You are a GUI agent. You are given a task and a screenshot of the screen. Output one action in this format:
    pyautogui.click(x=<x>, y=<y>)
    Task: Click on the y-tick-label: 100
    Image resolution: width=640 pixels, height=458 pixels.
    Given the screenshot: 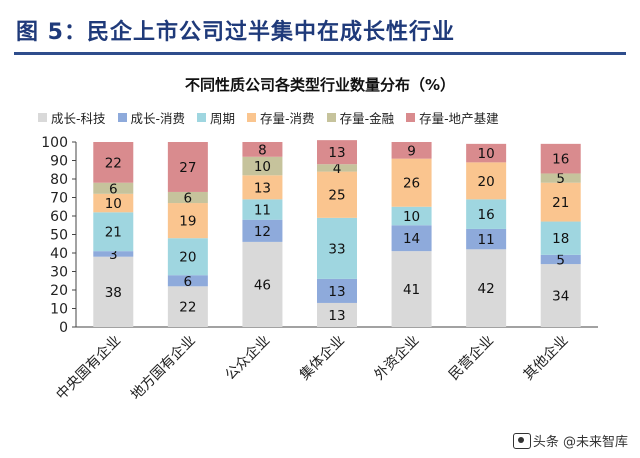 What is the action you would take?
    pyautogui.click(x=54, y=143)
    